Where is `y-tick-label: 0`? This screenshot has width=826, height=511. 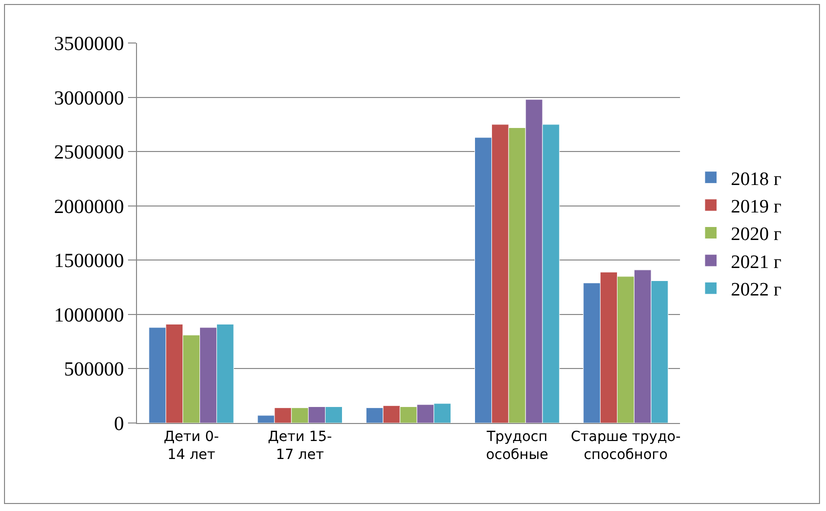
y-tick-label: 0 is located at coordinates (119, 424).